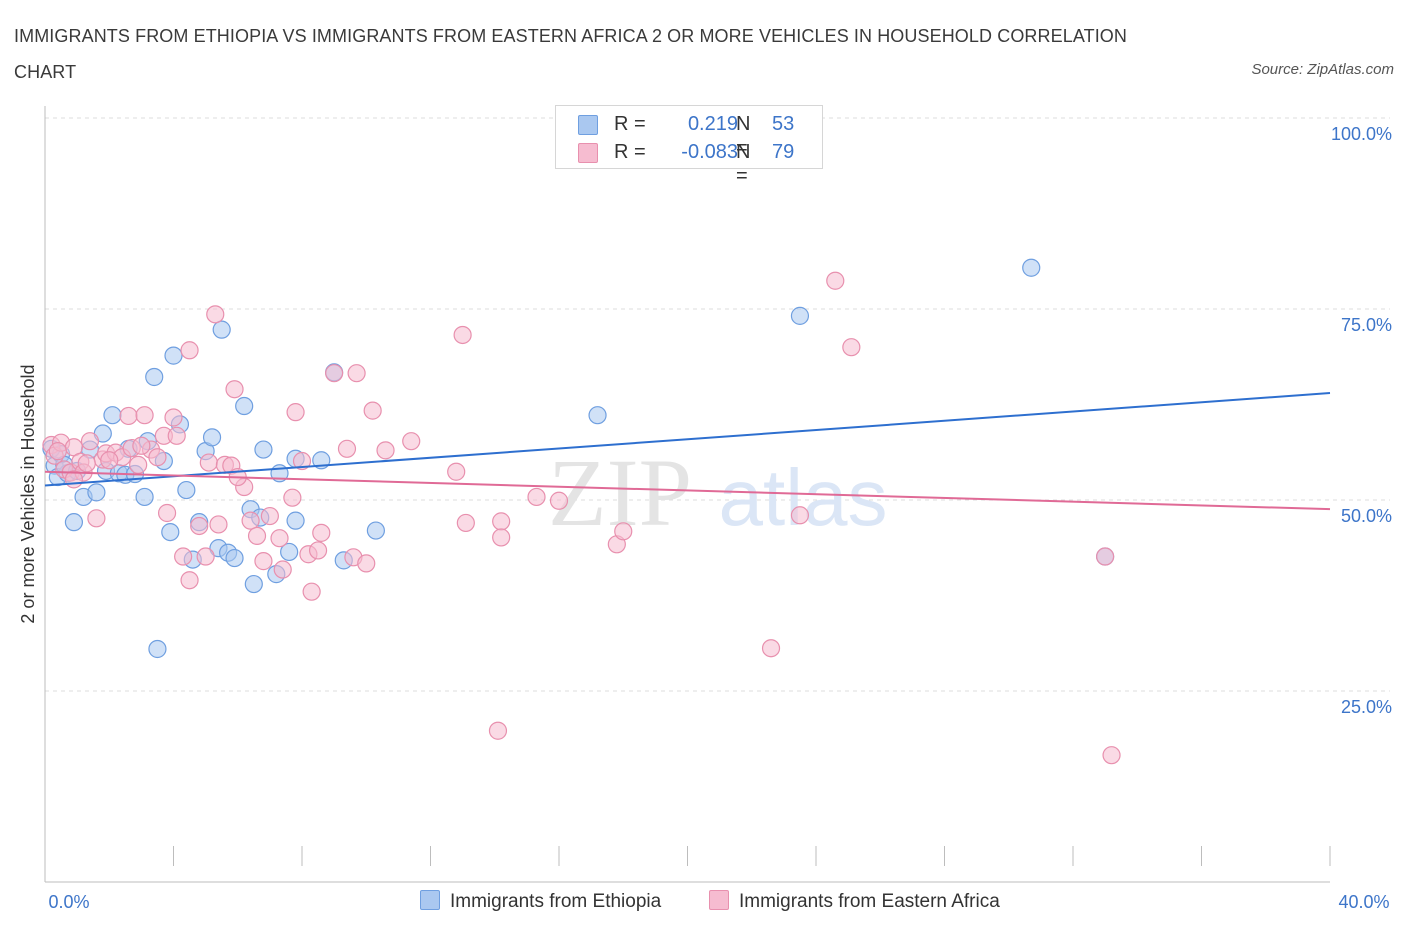 Image resolution: width=1406 pixels, height=930 pixels. What do you see at coordinates (783, 152) in the screenshot?
I see `n-value-eastern-africa: 79` at bounding box center [783, 152].